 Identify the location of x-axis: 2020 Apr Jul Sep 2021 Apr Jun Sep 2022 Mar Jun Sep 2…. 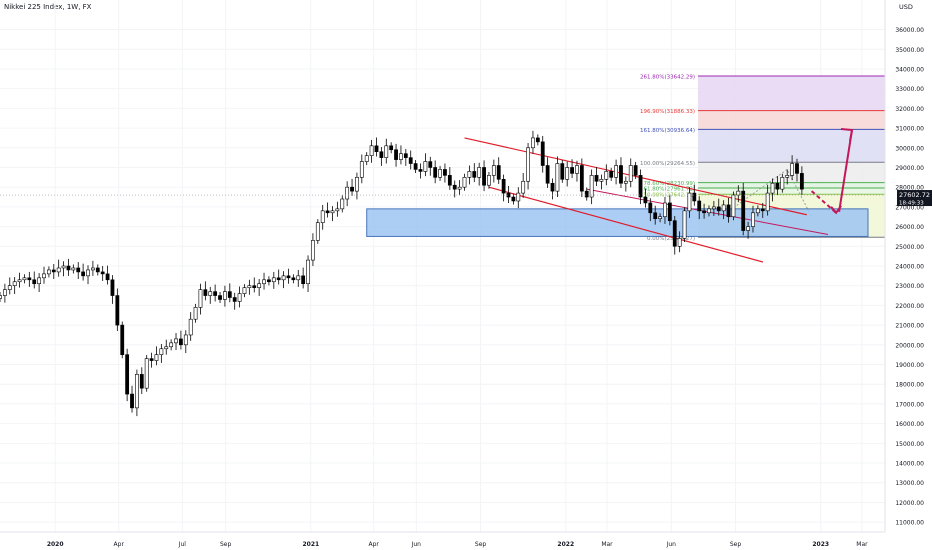
(442, 539).